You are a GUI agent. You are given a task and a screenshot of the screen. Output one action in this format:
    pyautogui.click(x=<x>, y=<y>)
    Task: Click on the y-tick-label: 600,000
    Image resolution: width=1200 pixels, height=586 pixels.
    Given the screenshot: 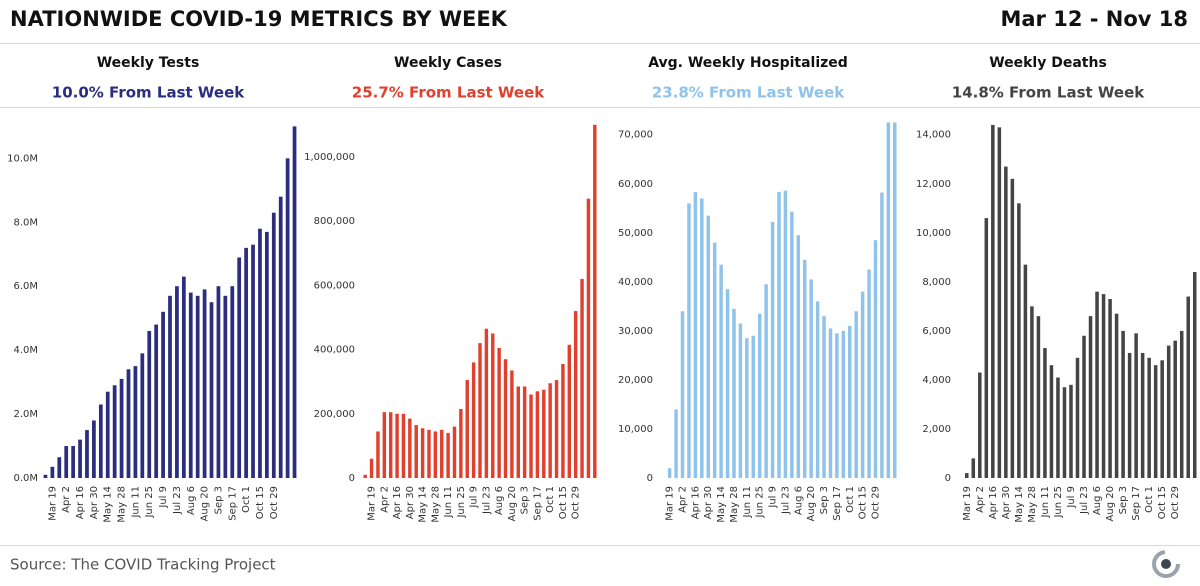 What is the action you would take?
    pyautogui.click(x=334, y=285)
    